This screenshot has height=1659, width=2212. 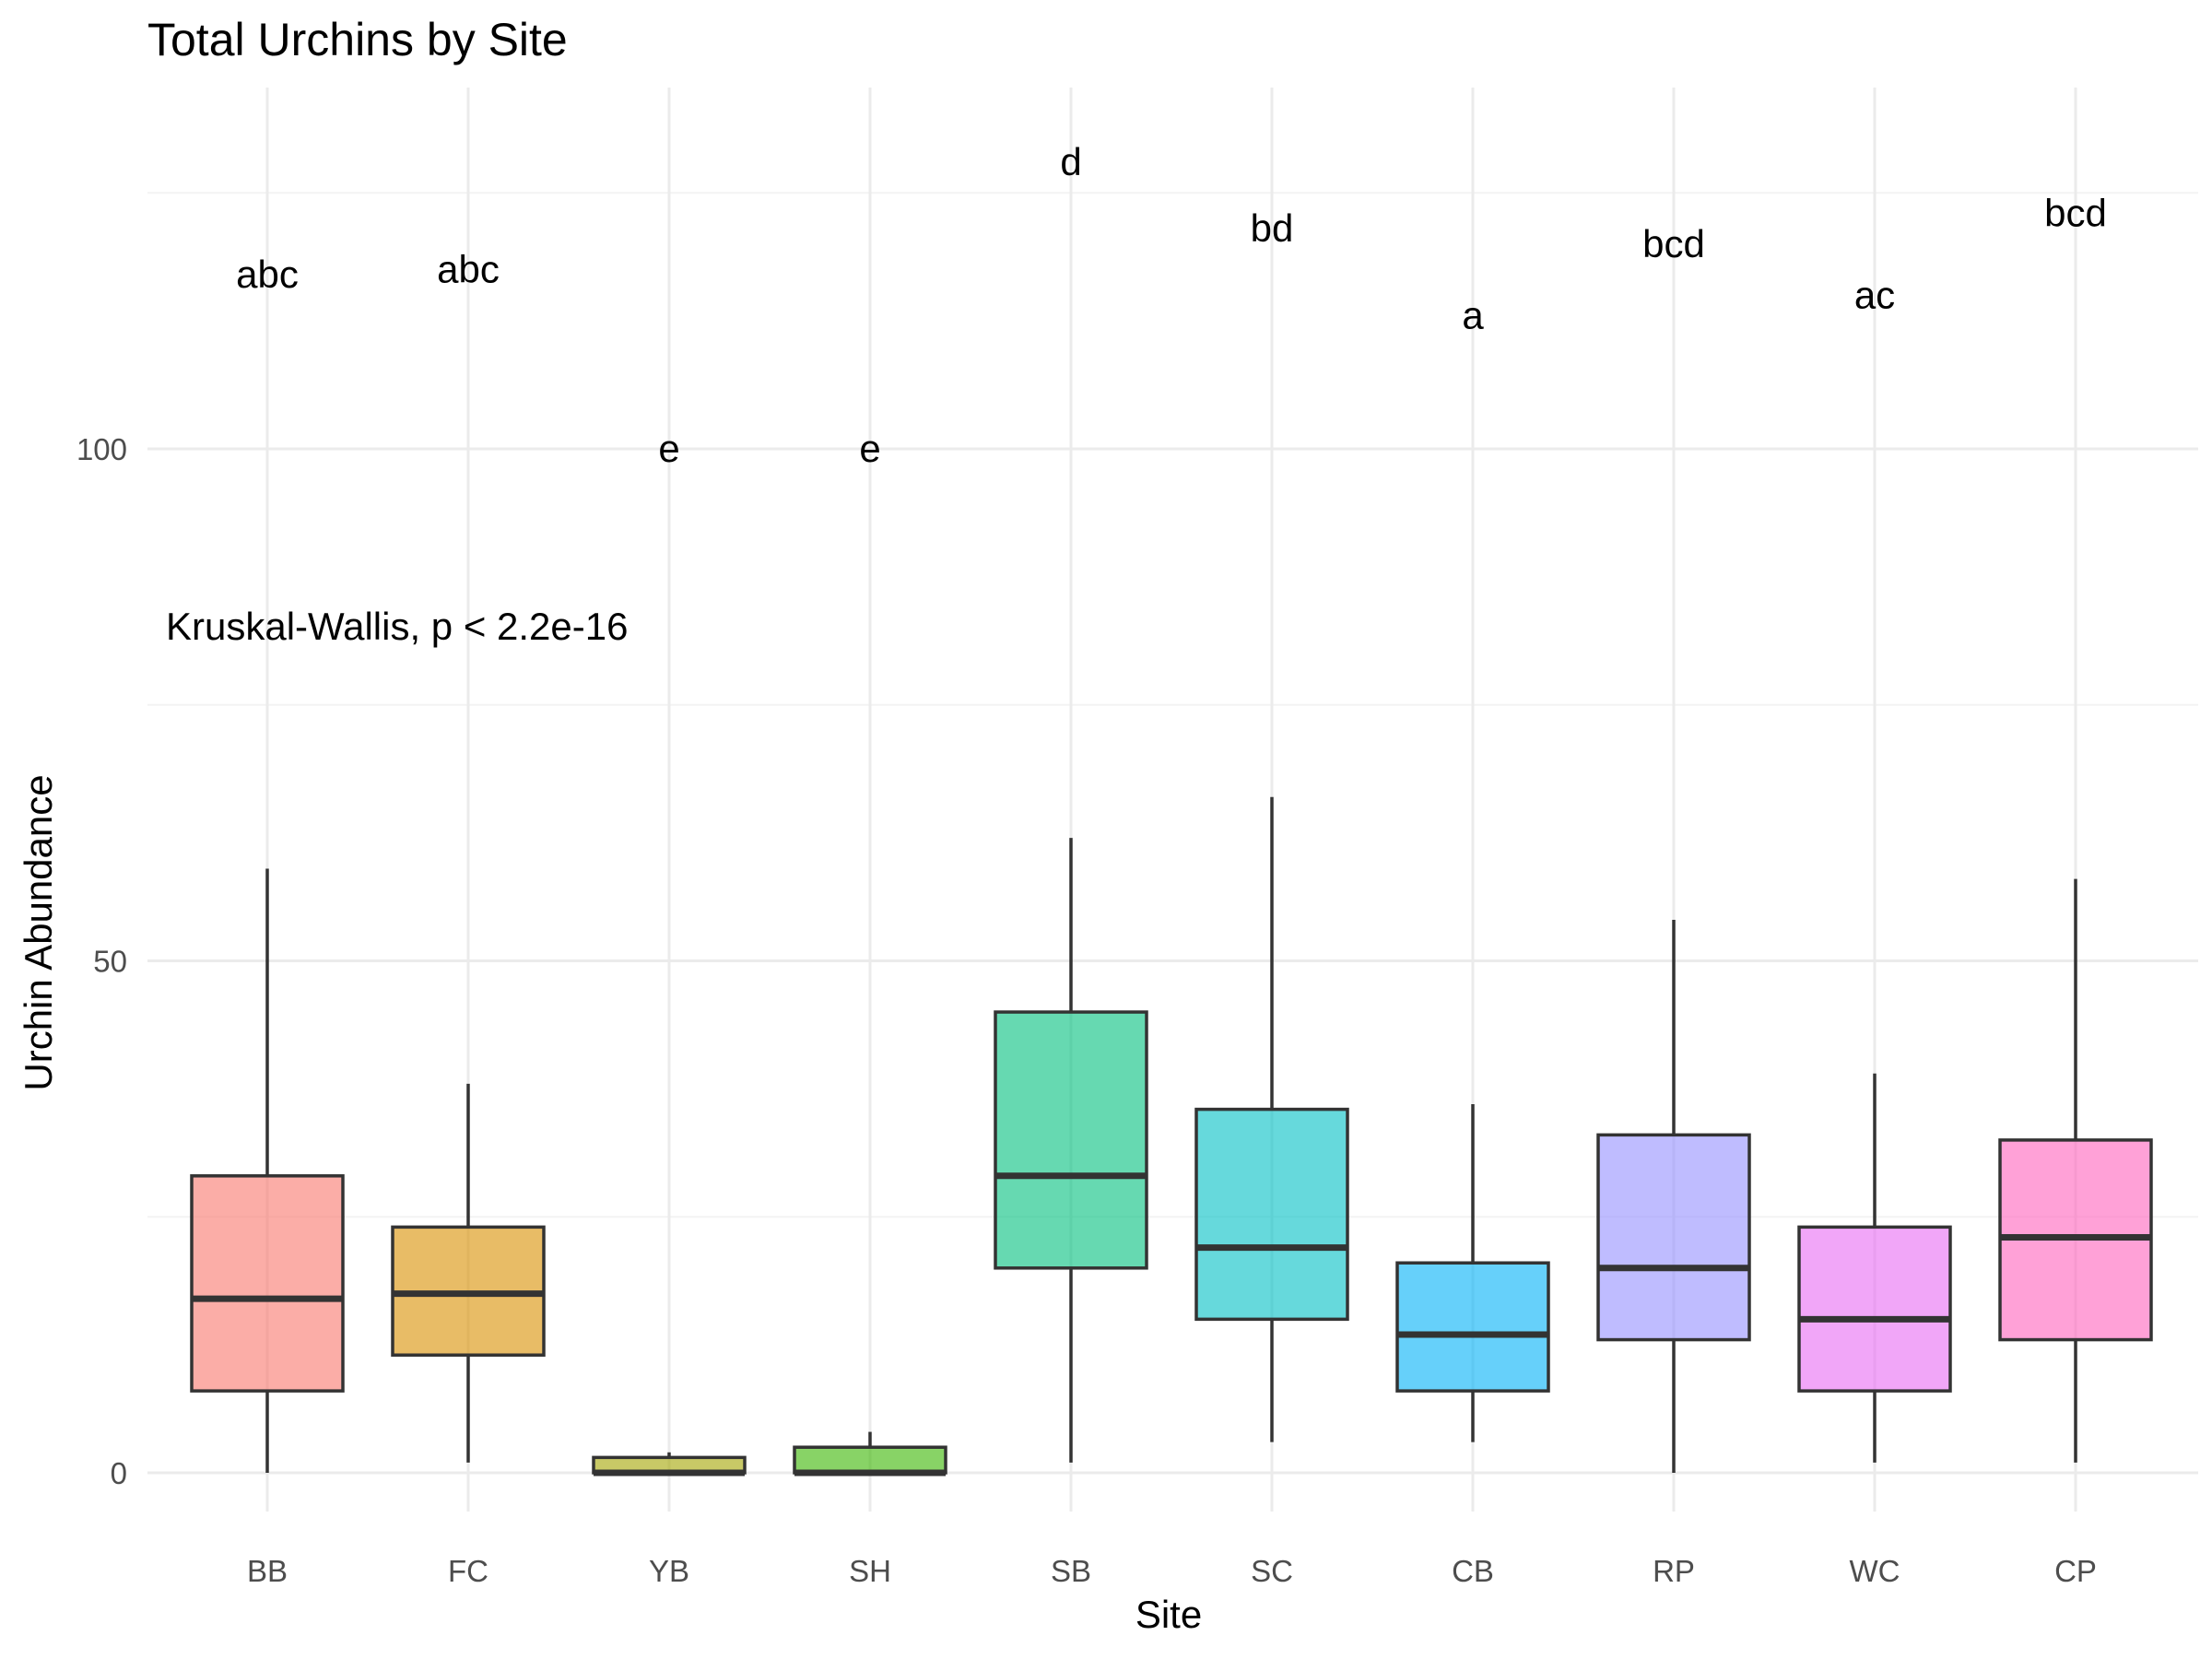 I want to click on box-wc, so click(x=1874, y=1268).